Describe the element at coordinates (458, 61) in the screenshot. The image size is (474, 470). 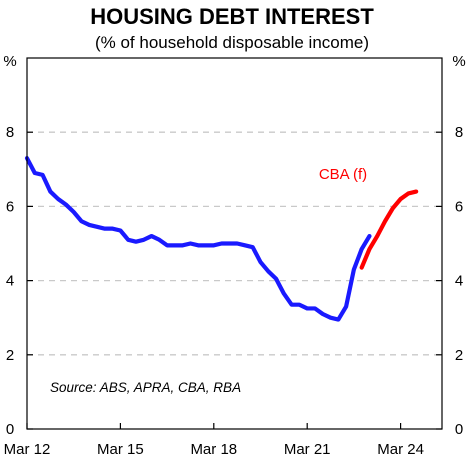
I see `y-axis-unit-right: %` at that location.